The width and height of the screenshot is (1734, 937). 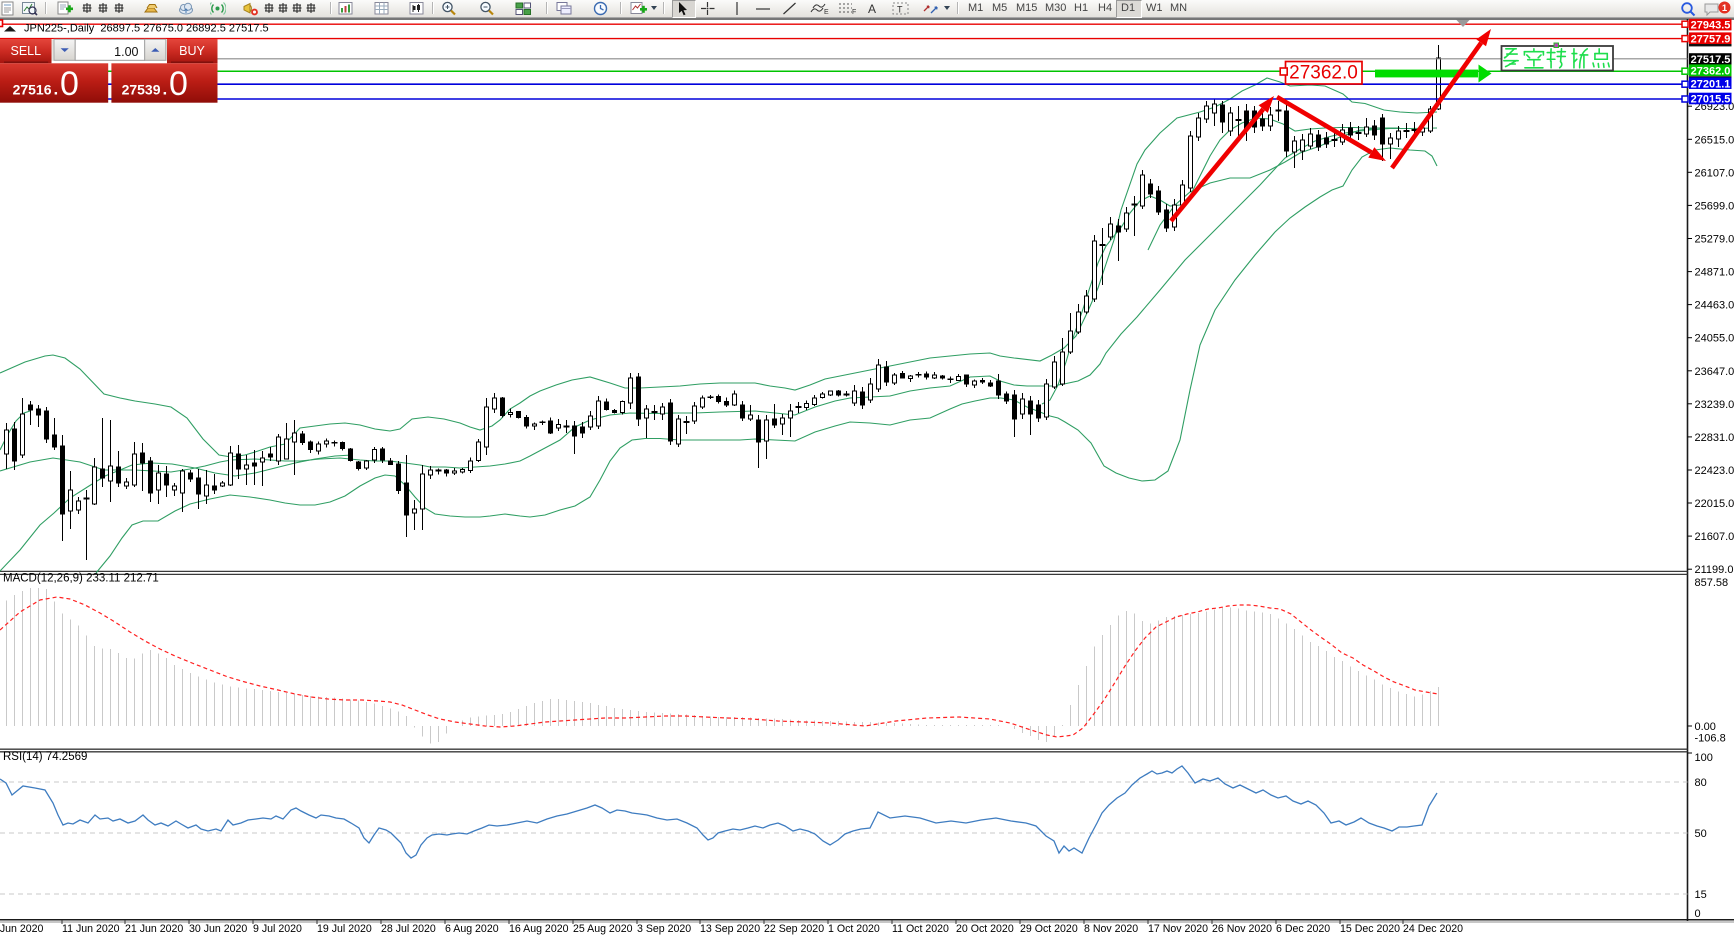 What do you see at coordinates (1303, 929) in the screenshot?
I see `svg-text: 6 Dec 2020` at bounding box center [1303, 929].